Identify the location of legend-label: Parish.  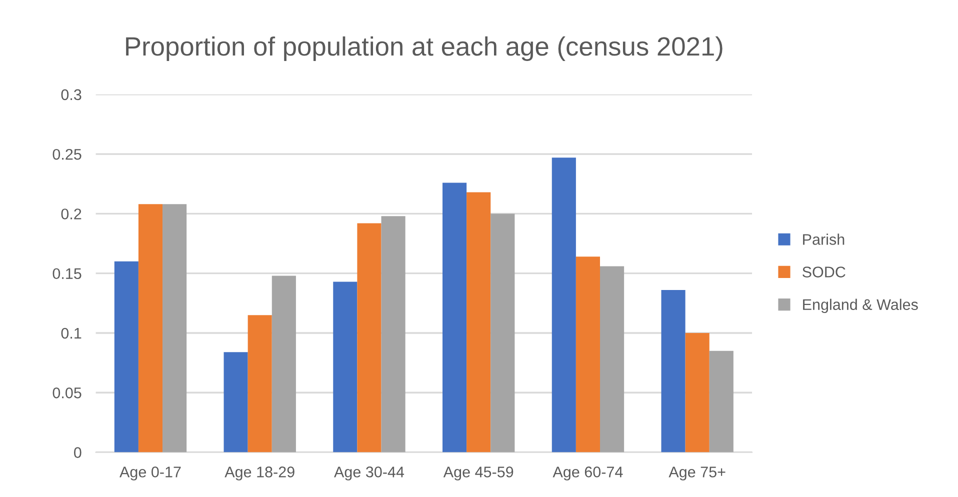
(823, 239).